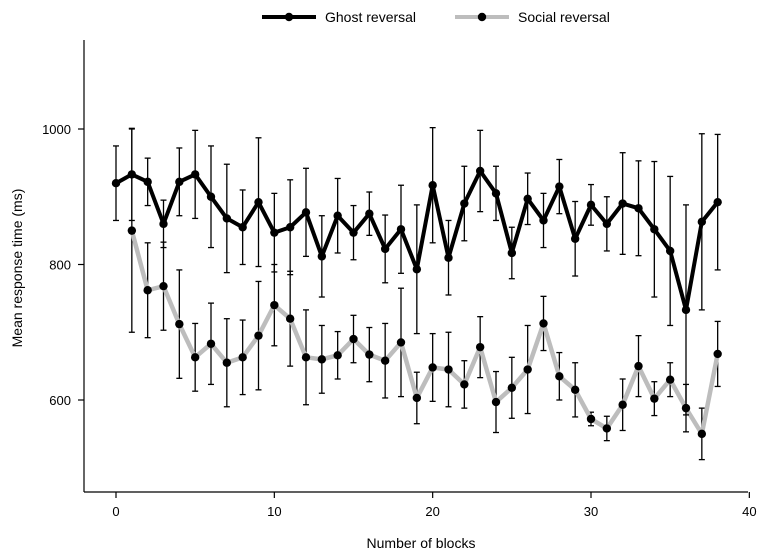  I want to click on x-axis-title: Number of blocks, so click(421, 543).